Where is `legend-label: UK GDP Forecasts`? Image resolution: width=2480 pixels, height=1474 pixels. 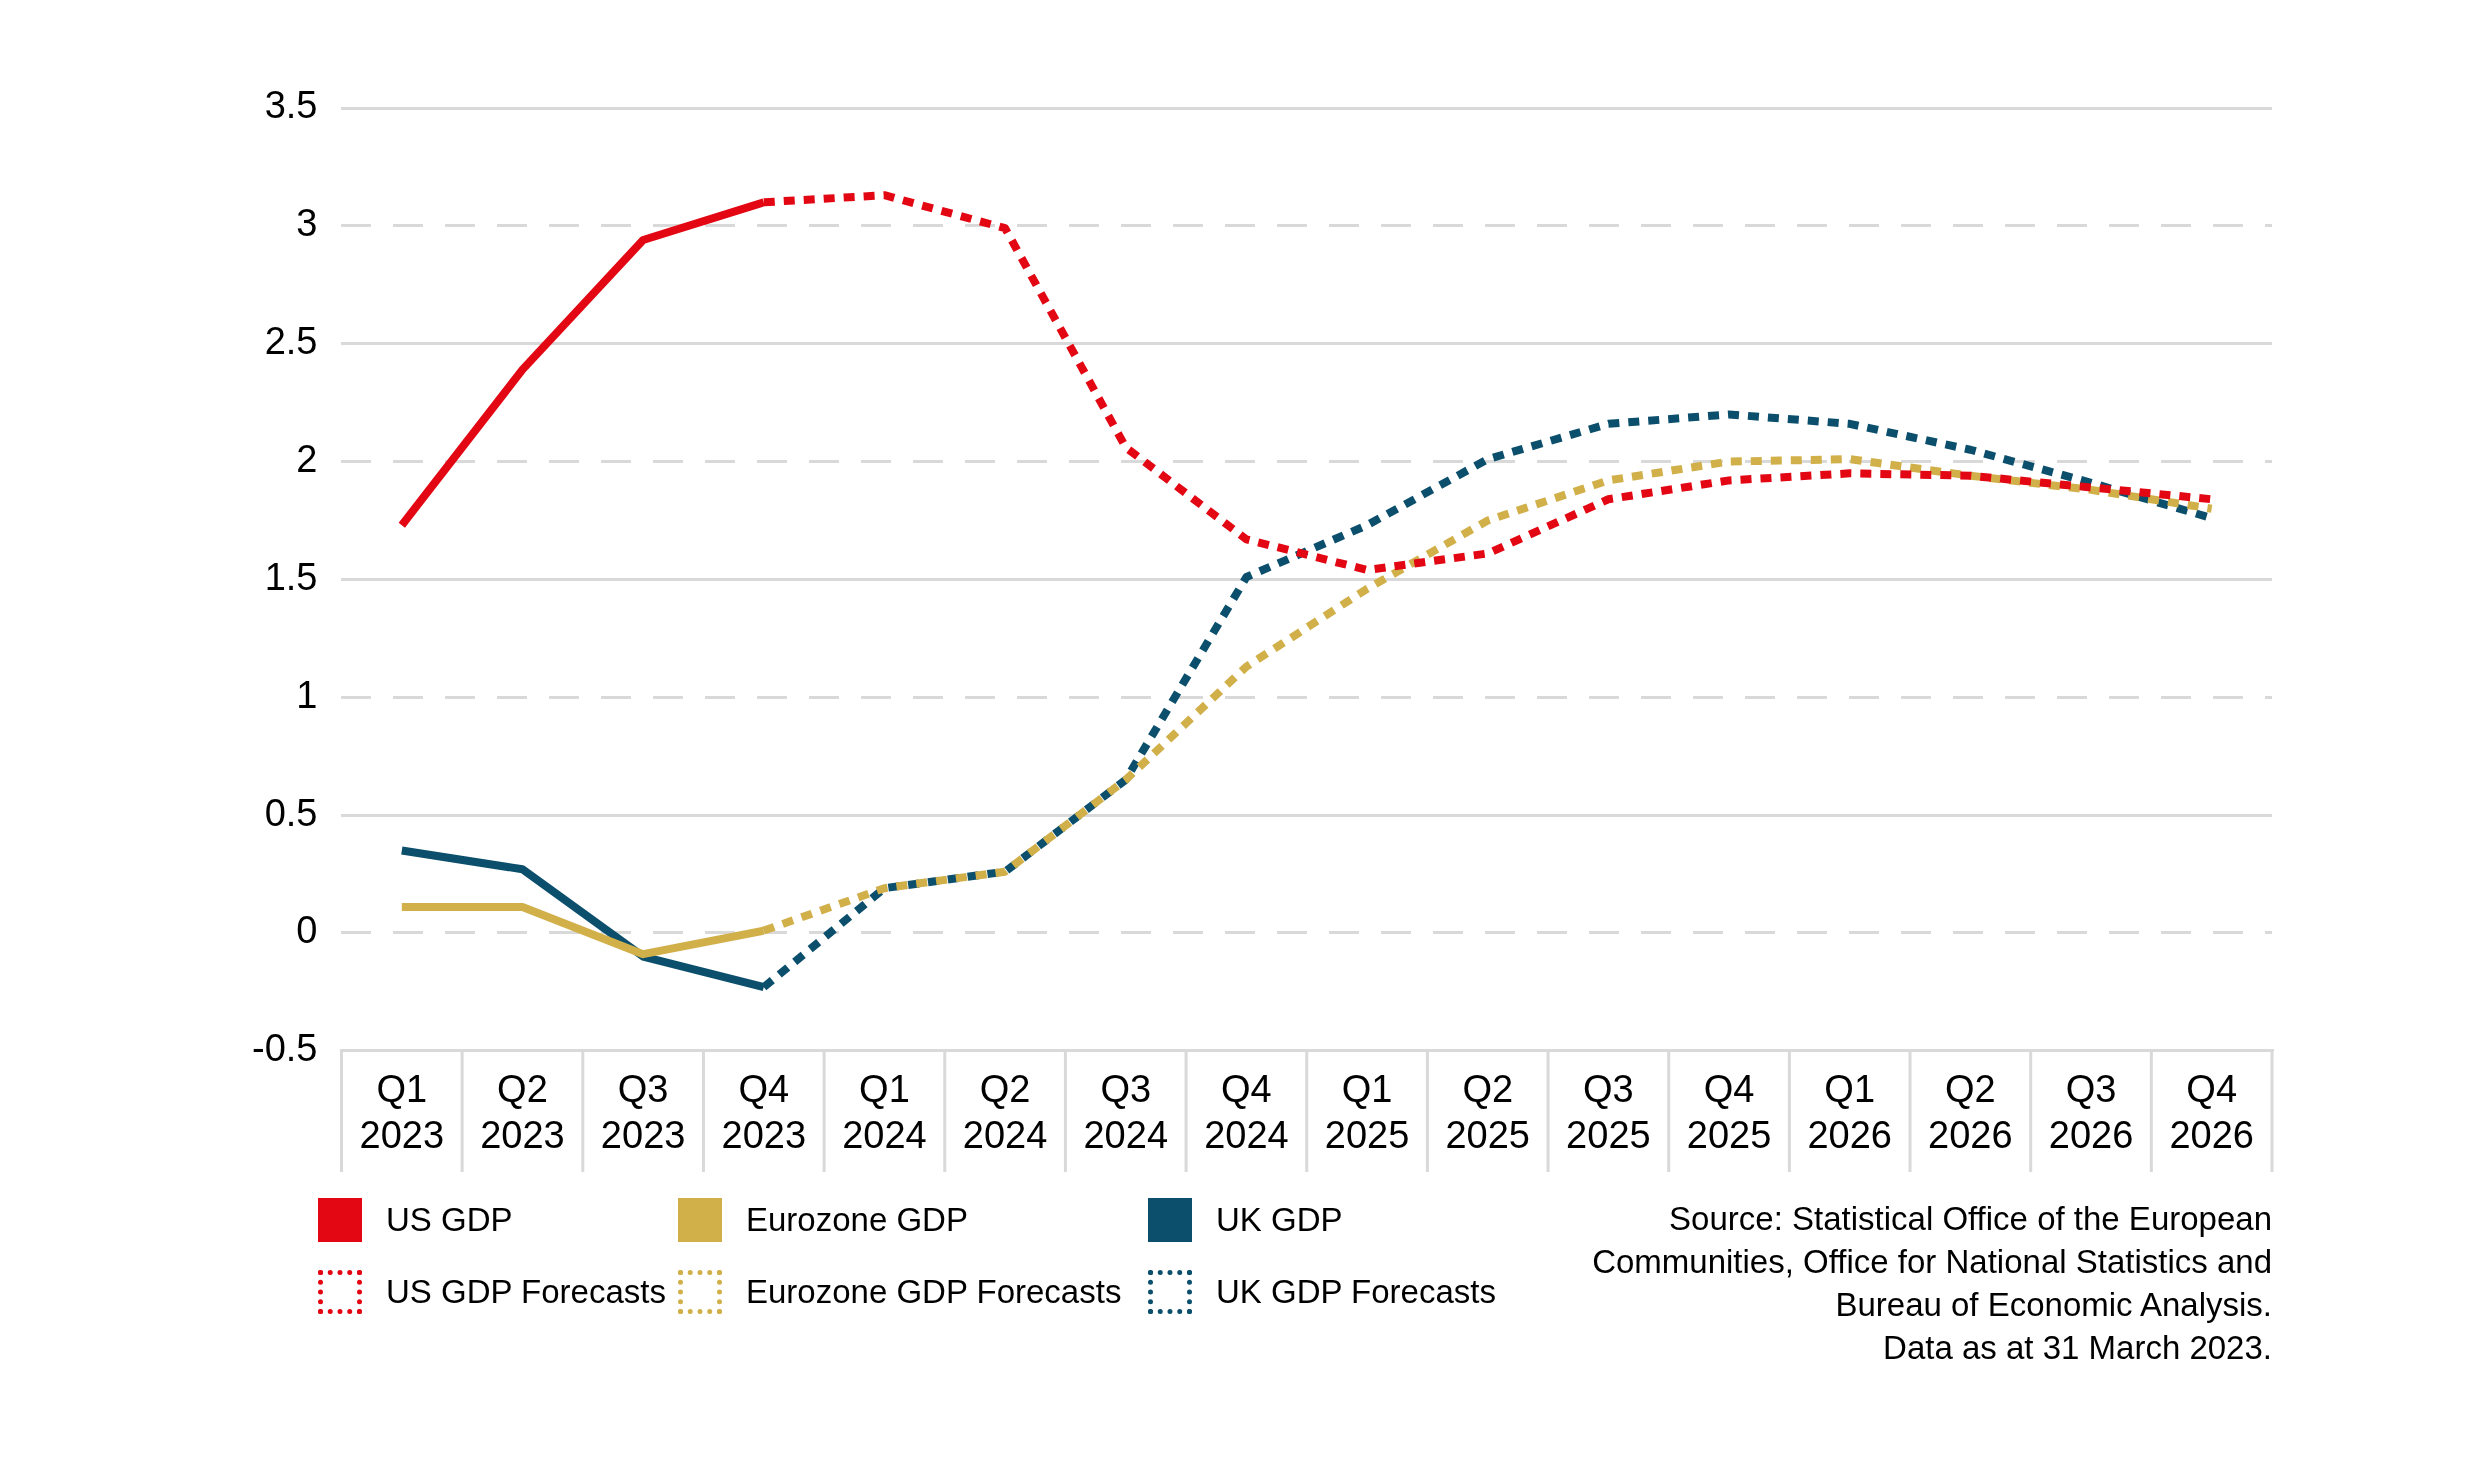
legend-label: UK GDP Forecasts is located at coordinates (1356, 1292).